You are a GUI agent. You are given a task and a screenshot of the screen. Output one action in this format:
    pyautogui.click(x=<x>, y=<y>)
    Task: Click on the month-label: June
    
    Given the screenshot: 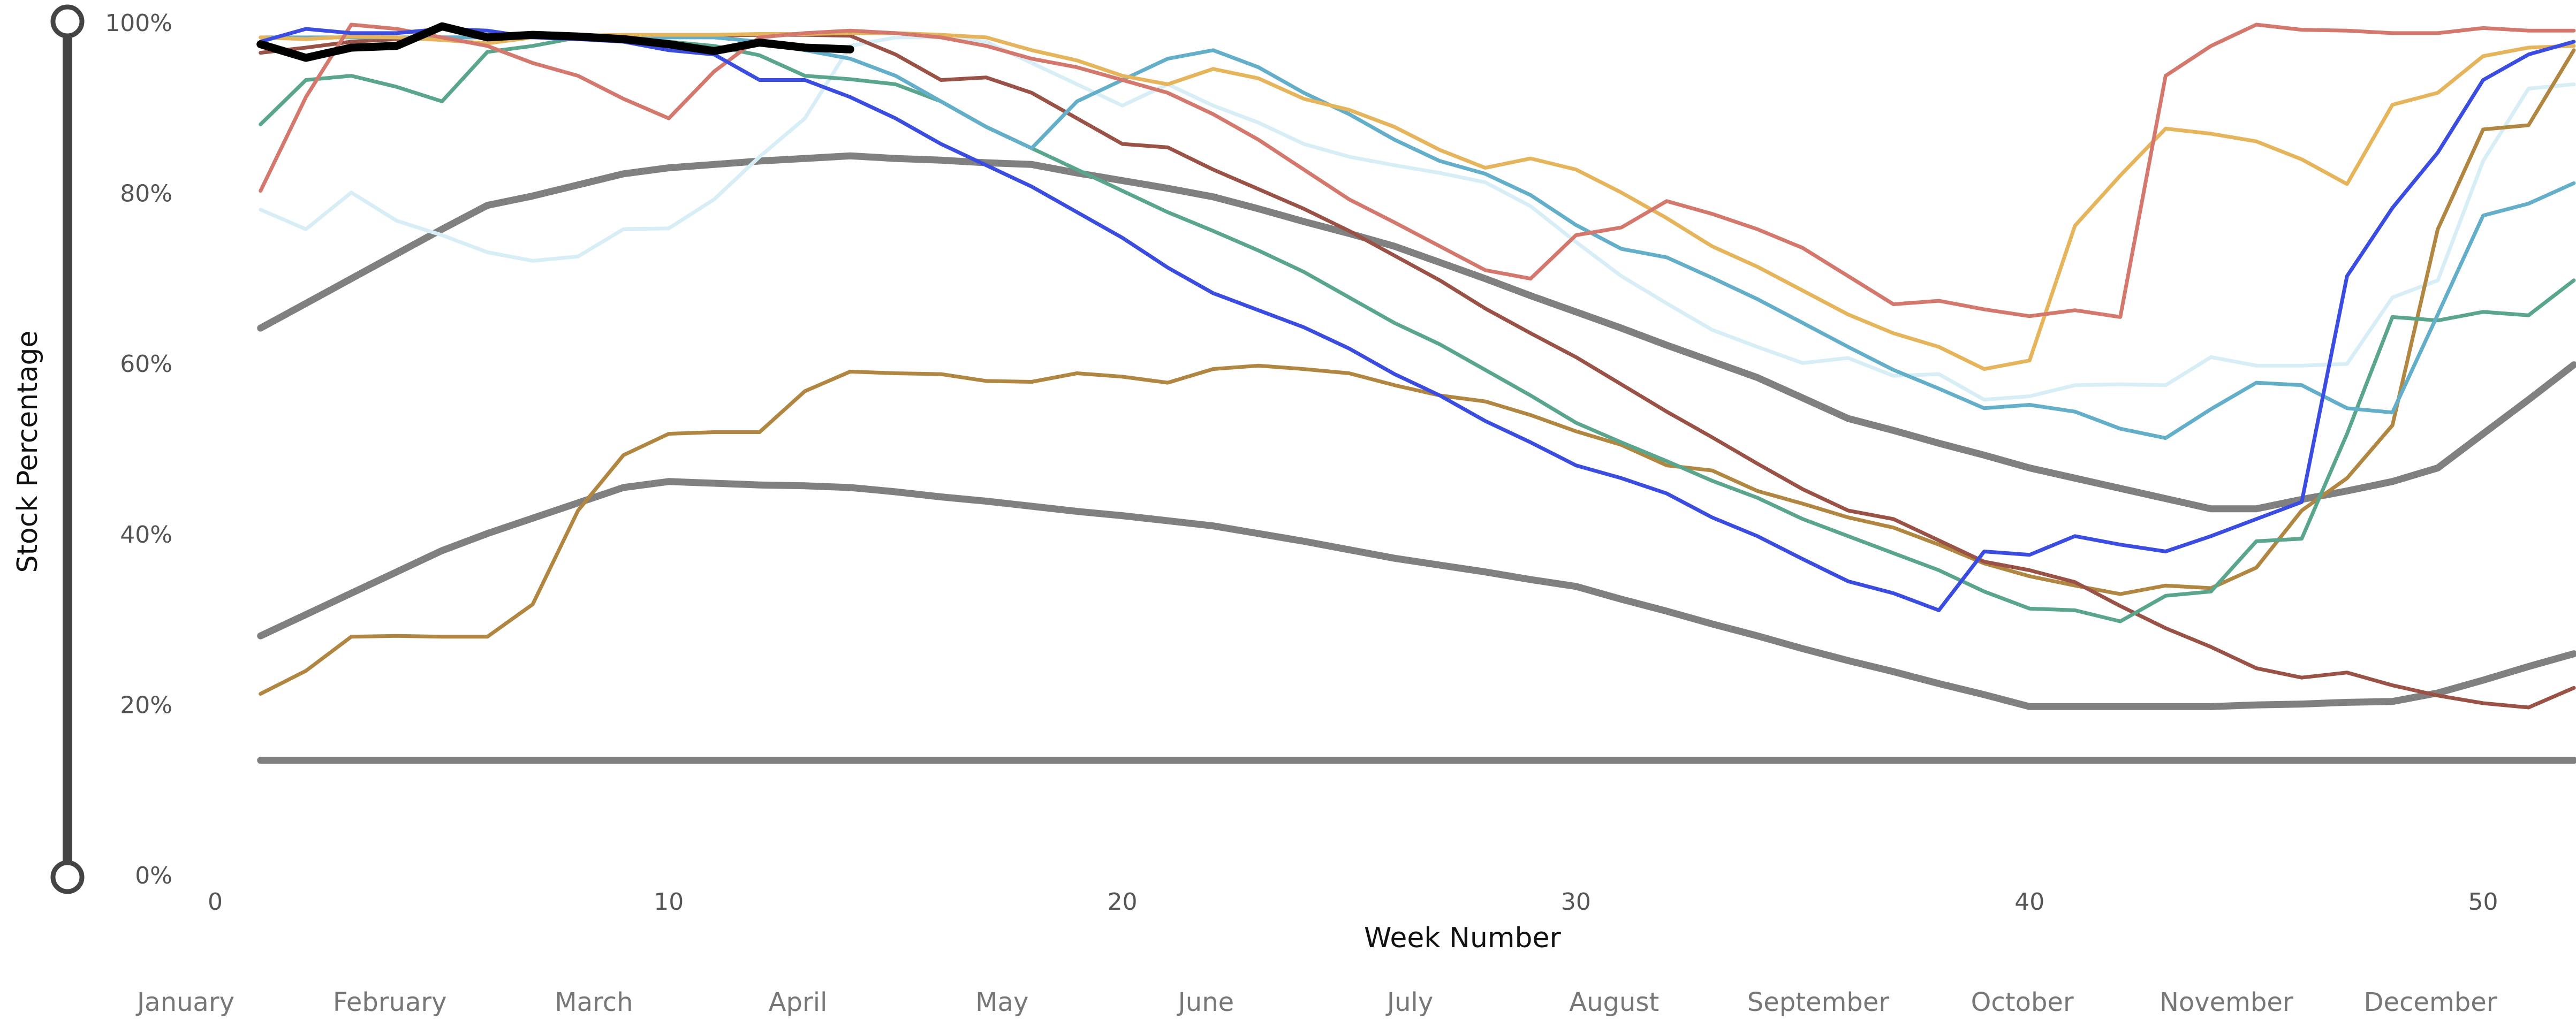 What is the action you would take?
    pyautogui.click(x=1205, y=1002)
    